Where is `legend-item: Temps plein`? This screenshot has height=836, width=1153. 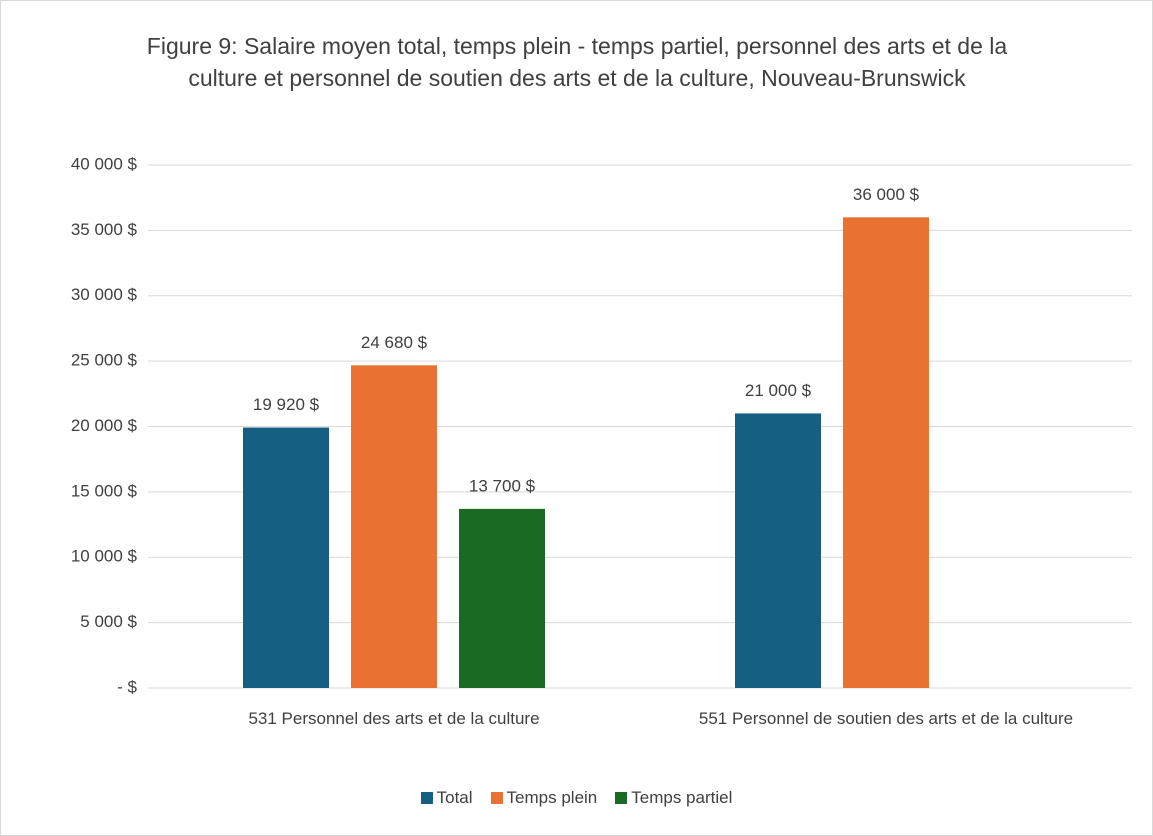
legend-item: Temps plein is located at coordinates (544, 798).